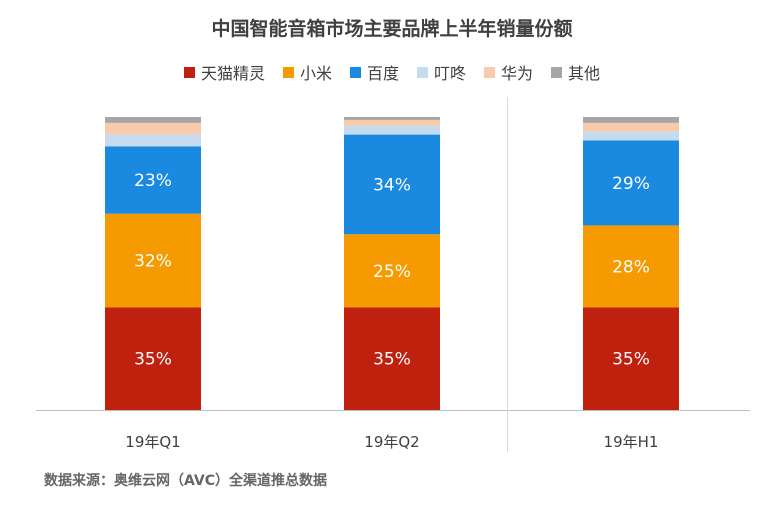 The image size is (784, 509). Describe the element at coordinates (391, 442) in the screenshot. I see `x-tick-label-1: 19年Q2` at that location.